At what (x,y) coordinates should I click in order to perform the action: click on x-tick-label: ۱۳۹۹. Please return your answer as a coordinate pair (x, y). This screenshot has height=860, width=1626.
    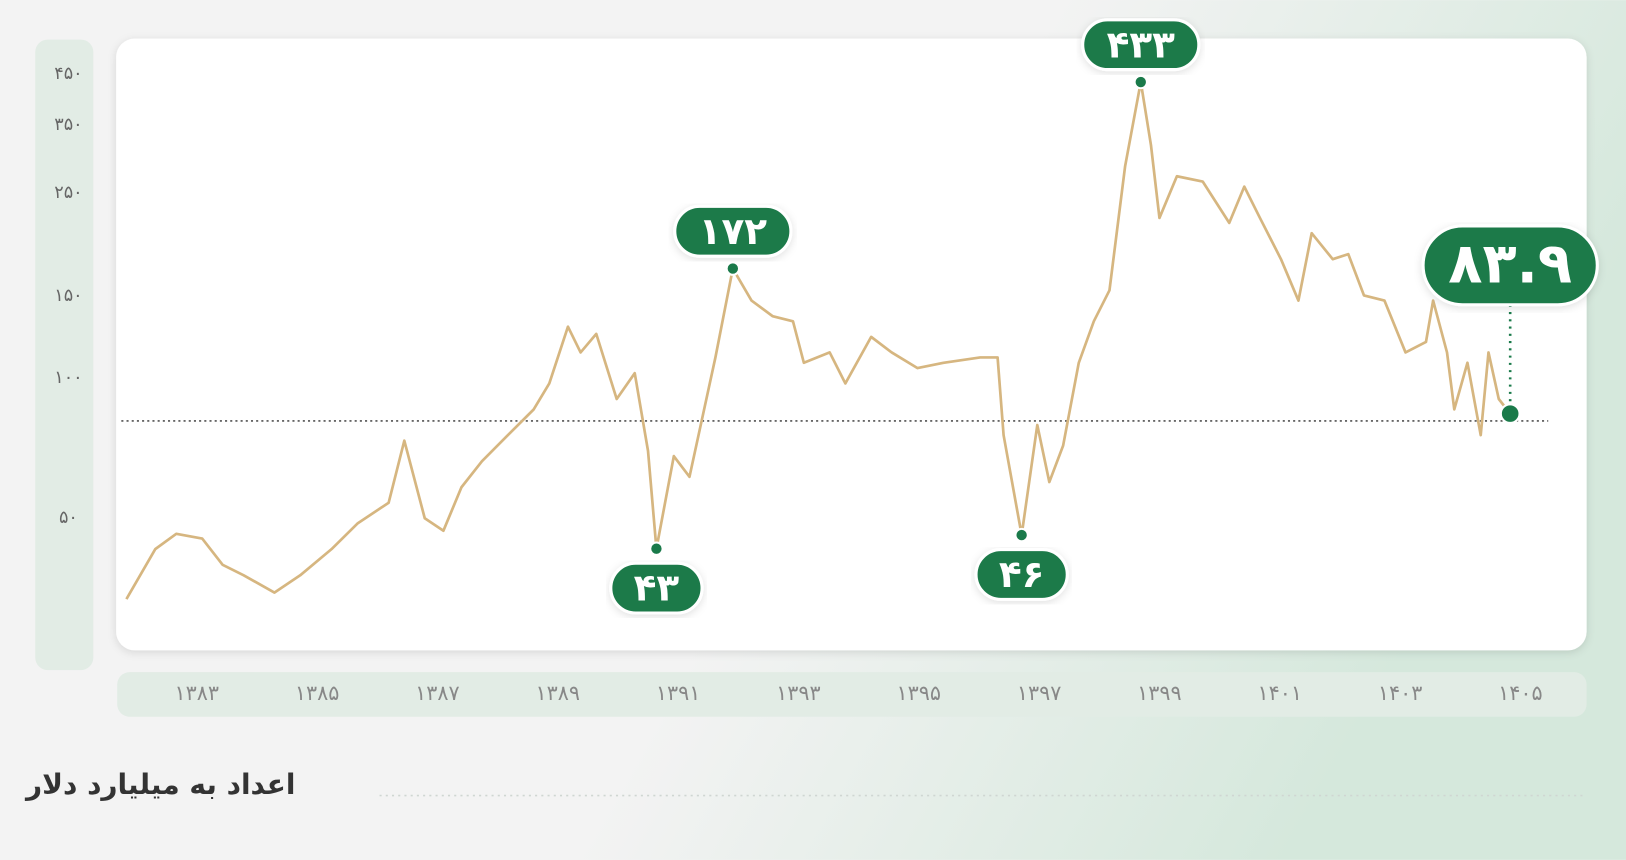
    Looking at the image, I should click on (1159, 693).